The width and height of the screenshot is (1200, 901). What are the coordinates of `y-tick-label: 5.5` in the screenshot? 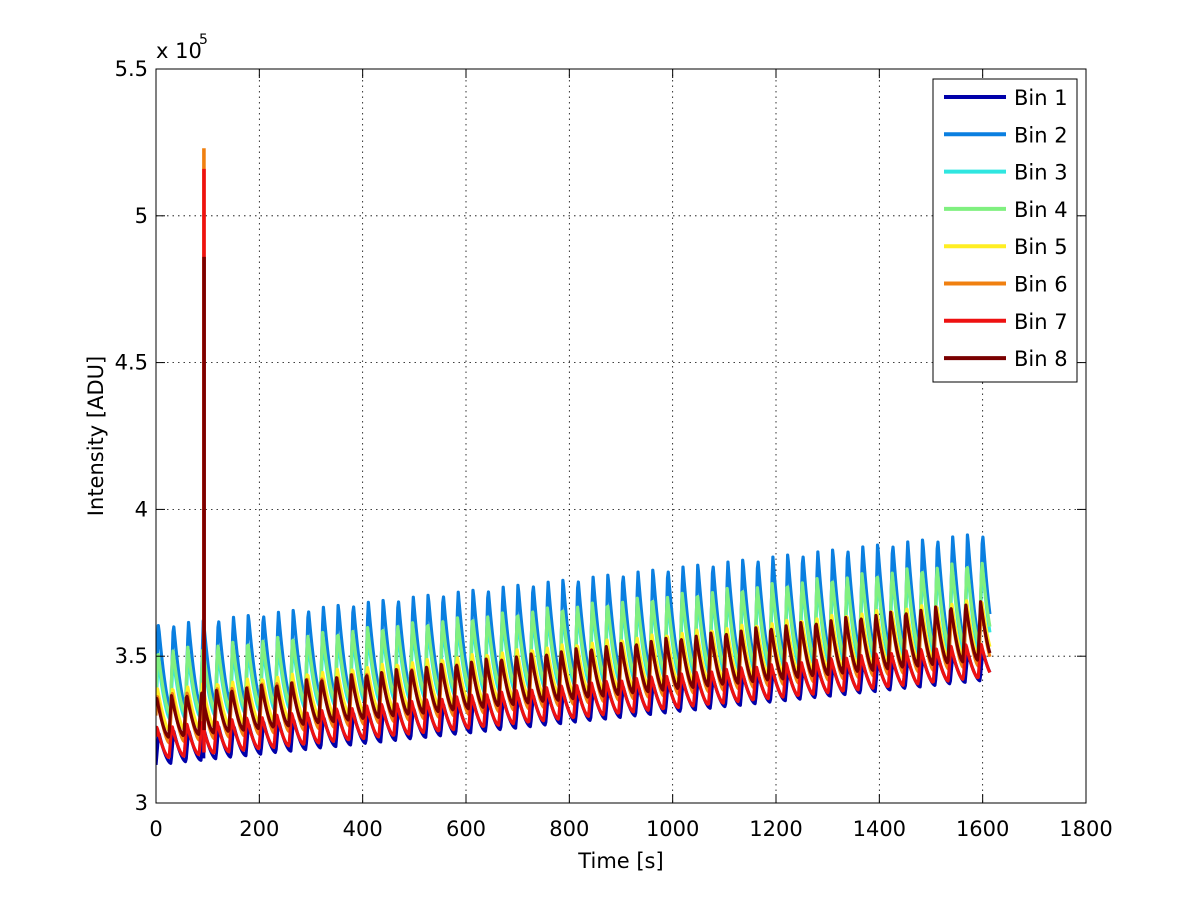 It's located at (131, 69).